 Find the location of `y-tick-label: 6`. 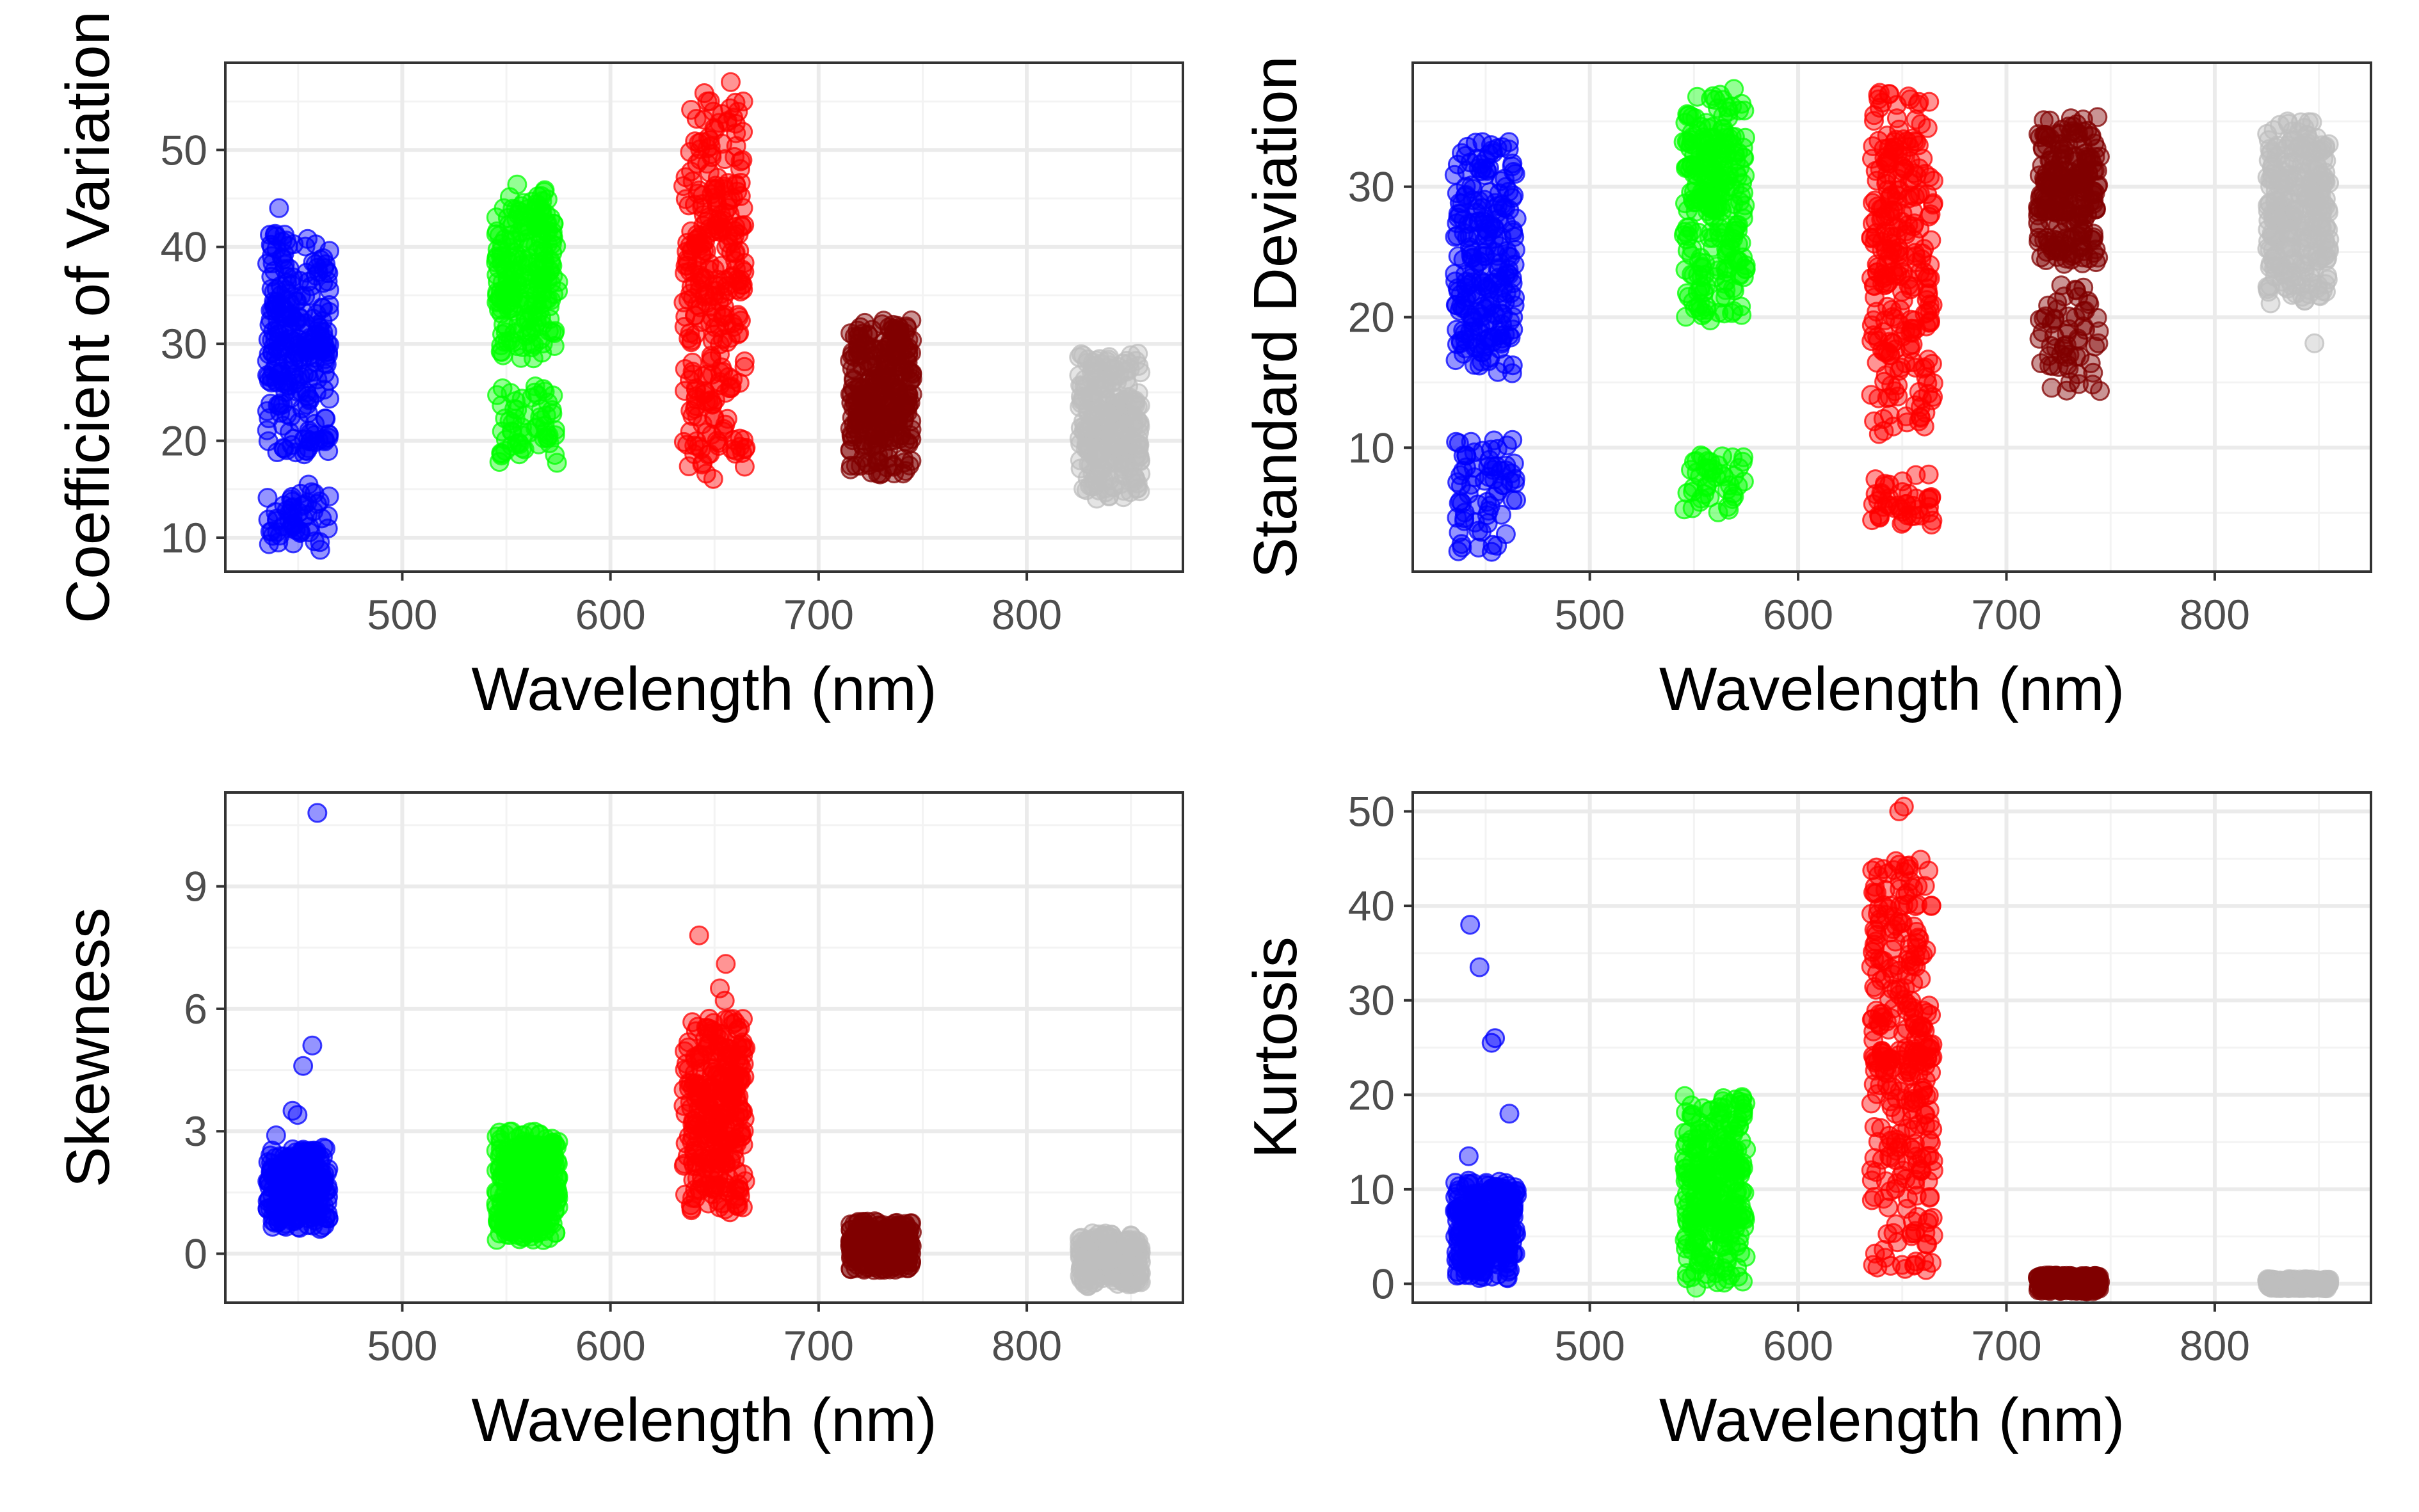

y-tick-label: 6 is located at coordinates (195, 1009).